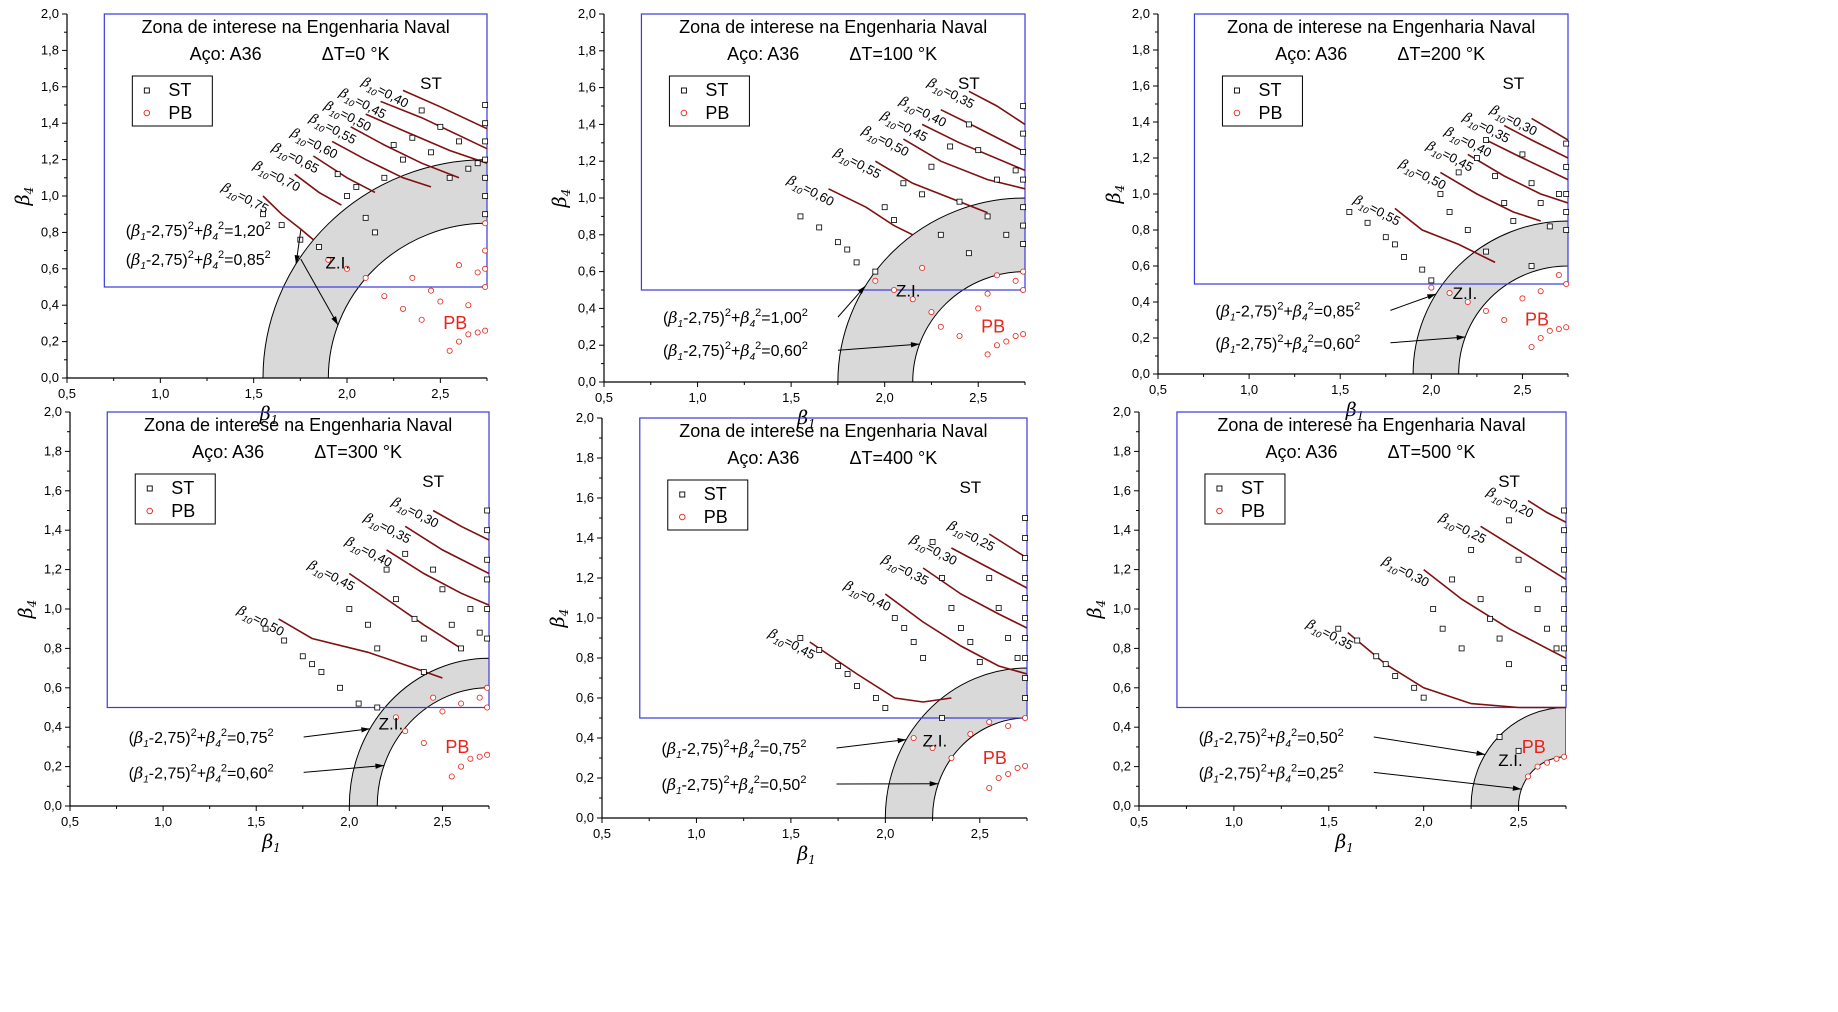  I want to click on y-tick-label: 2,0, so click(50, 13).